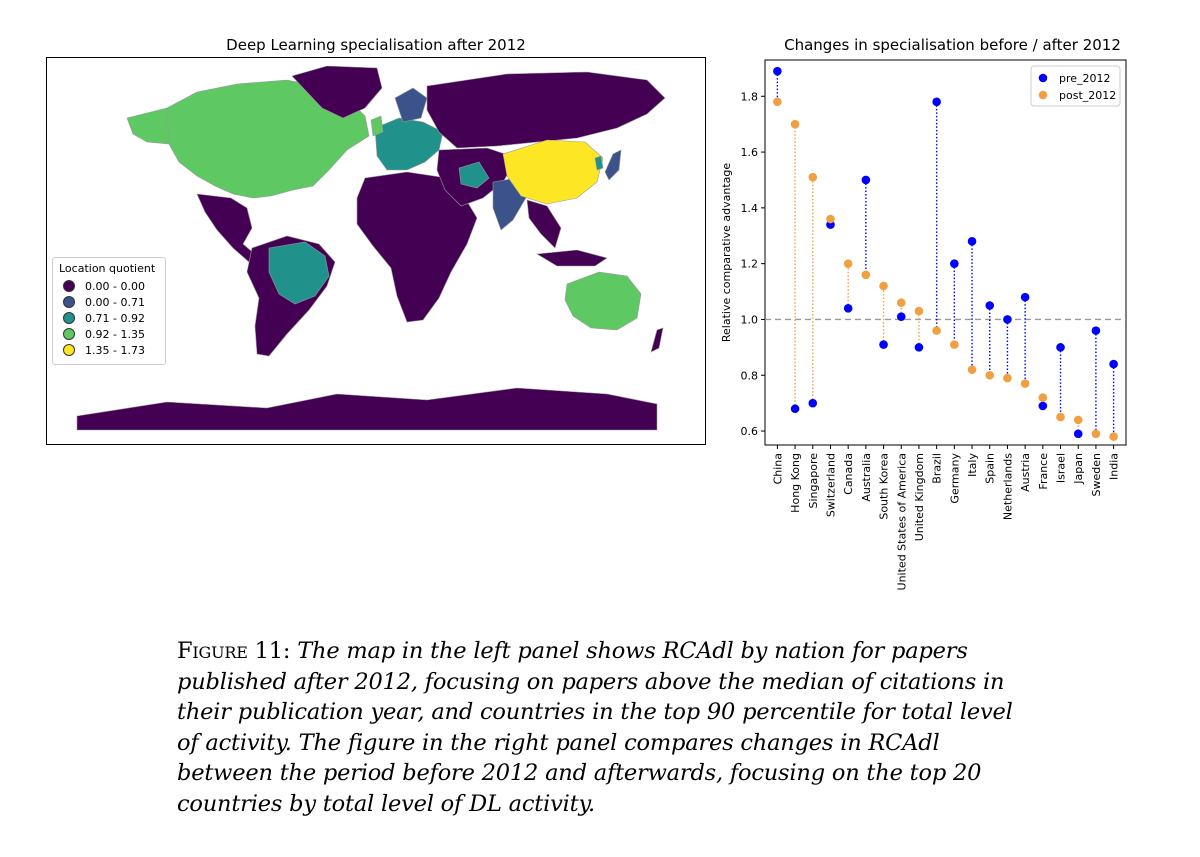 The height and width of the screenshot is (857, 1200). Describe the element at coordinates (937, 468) in the screenshot. I see `x-tick-label: Brazil` at that location.